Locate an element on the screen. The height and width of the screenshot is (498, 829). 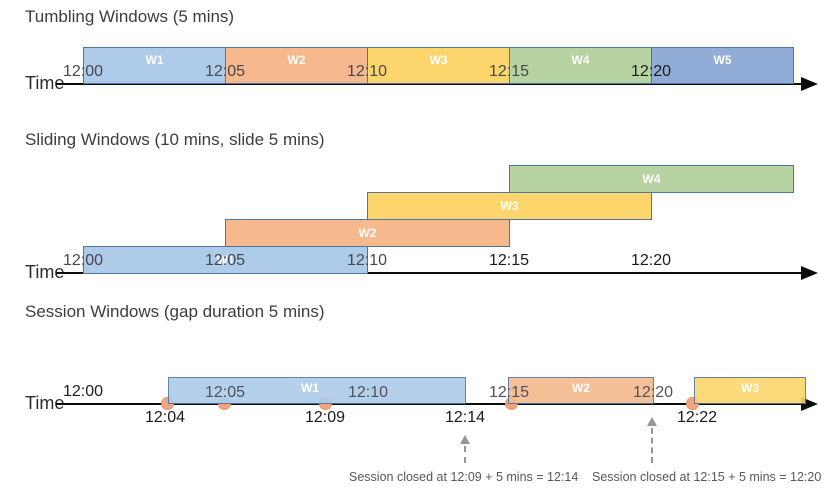
session-window-bar-w3 is located at coordinates (750, 390).